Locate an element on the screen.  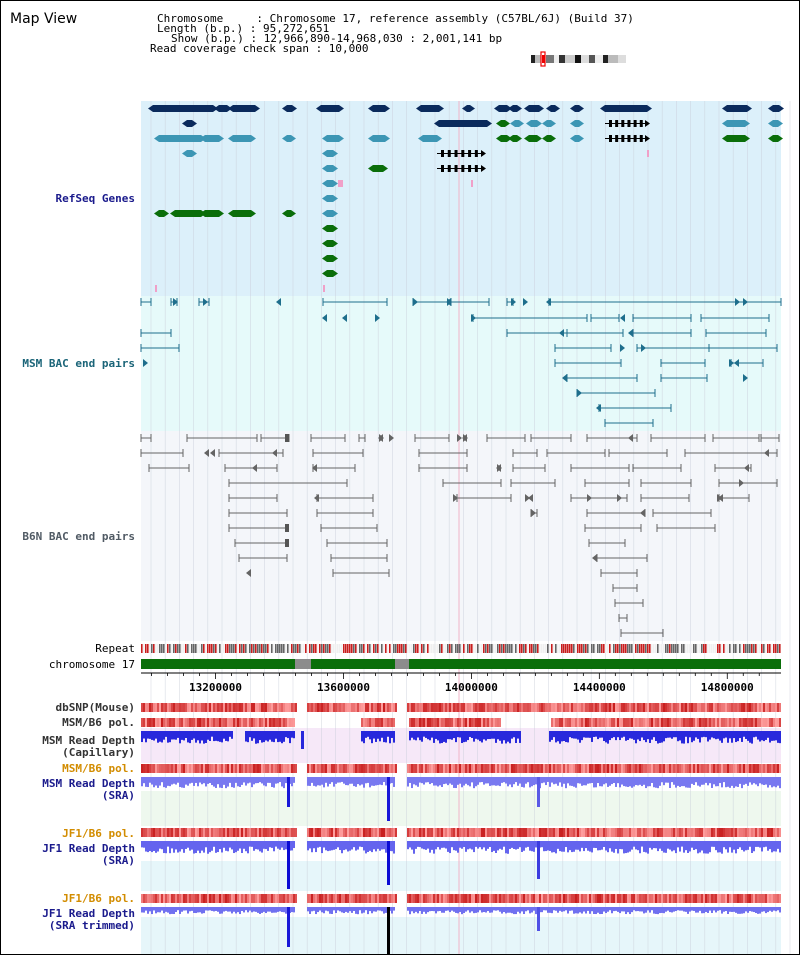
gene-exon is located at coordinates (463, 168).